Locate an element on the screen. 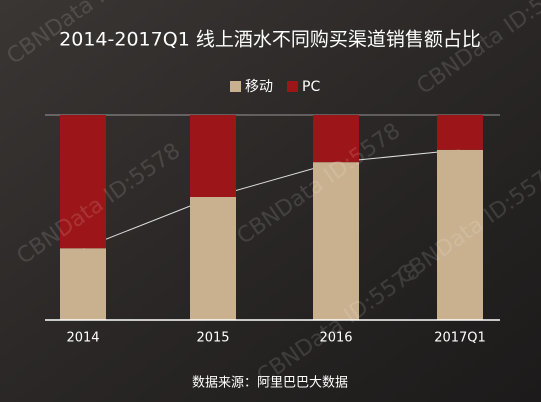 This screenshot has width=541, height=402. chart-title: 2014-2017Q1 线上酒水不同购买渠道销售额占比 is located at coordinates (270, 40).